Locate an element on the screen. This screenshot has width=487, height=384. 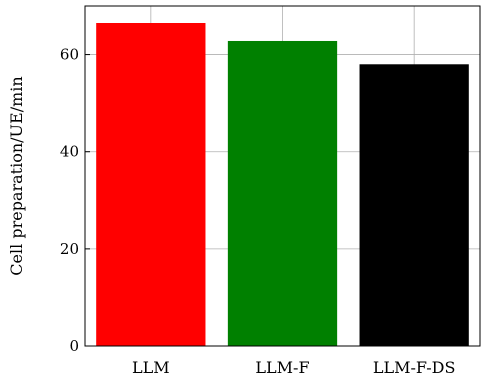
x-tick-label: LLM-F-DS is located at coordinates (414, 367).